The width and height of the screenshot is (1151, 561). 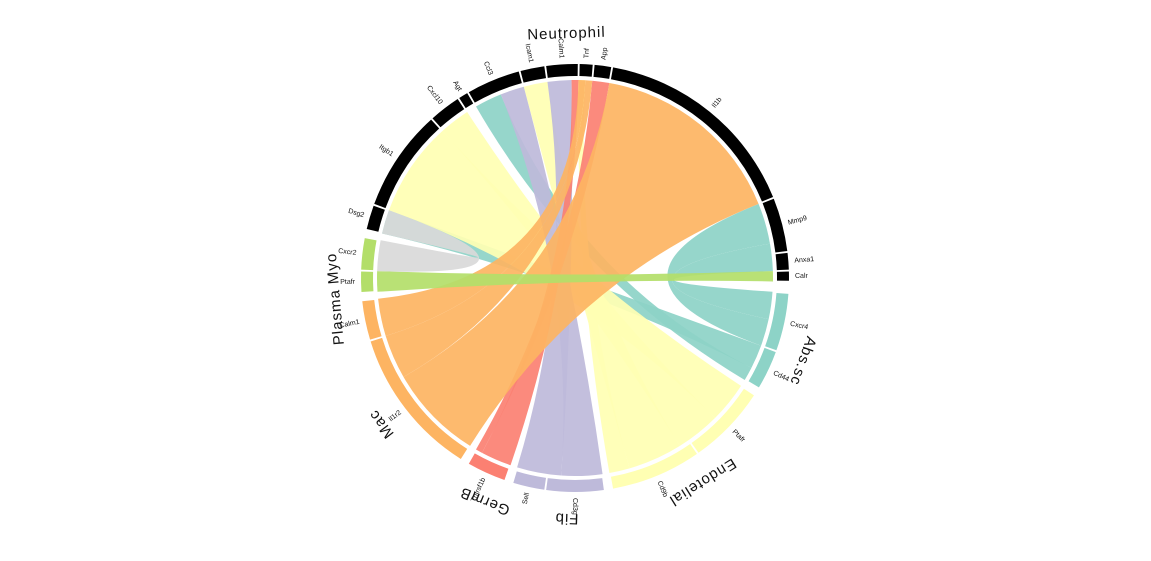 I want to click on gene-label: Icam1, so click(x=529, y=53).